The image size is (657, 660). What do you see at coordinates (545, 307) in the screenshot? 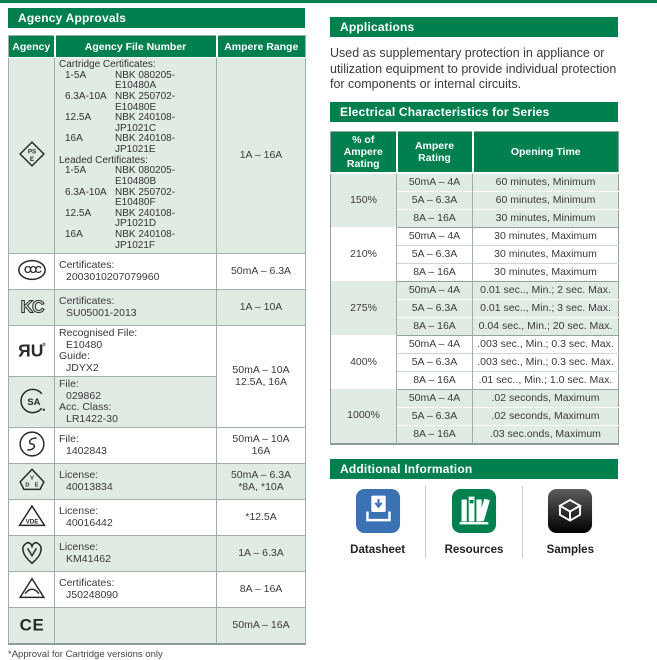
I see `opening-time-cell: 0.01 sec.., Min.; 3 sec. Max.` at bounding box center [545, 307].